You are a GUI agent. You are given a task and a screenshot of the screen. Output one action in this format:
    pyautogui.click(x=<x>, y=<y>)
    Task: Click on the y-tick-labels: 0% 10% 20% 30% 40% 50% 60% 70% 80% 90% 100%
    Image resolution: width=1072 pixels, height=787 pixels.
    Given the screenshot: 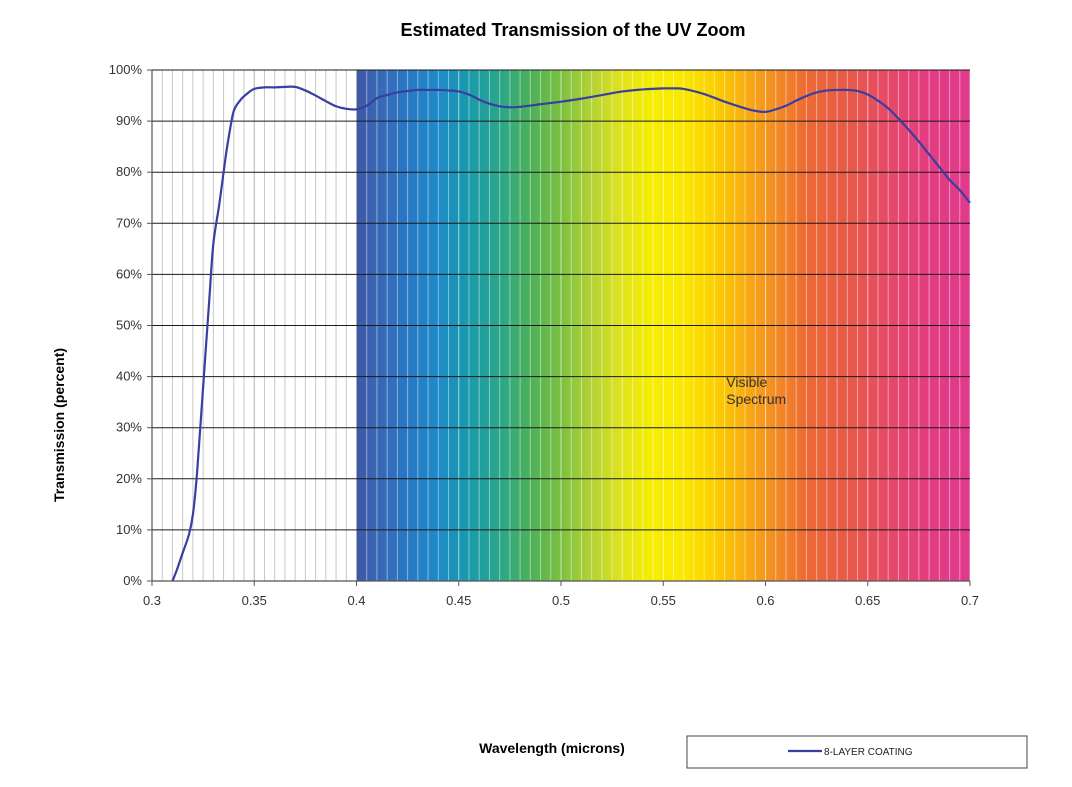 What is the action you would take?
    pyautogui.click(x=126, y=325)
    